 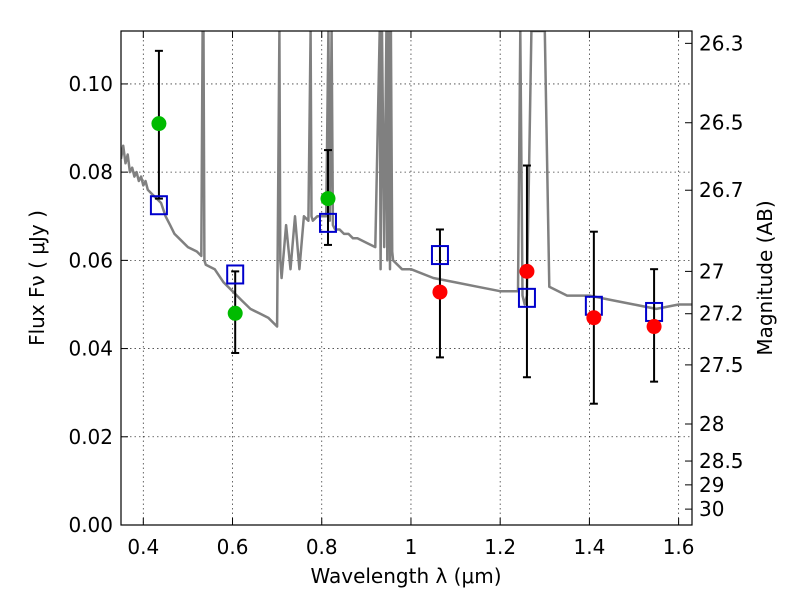 What do you see at coordinates (143, 547) in the screenshot?
I see `x-tick-label: 0.4` at bounding box center [143, 547].